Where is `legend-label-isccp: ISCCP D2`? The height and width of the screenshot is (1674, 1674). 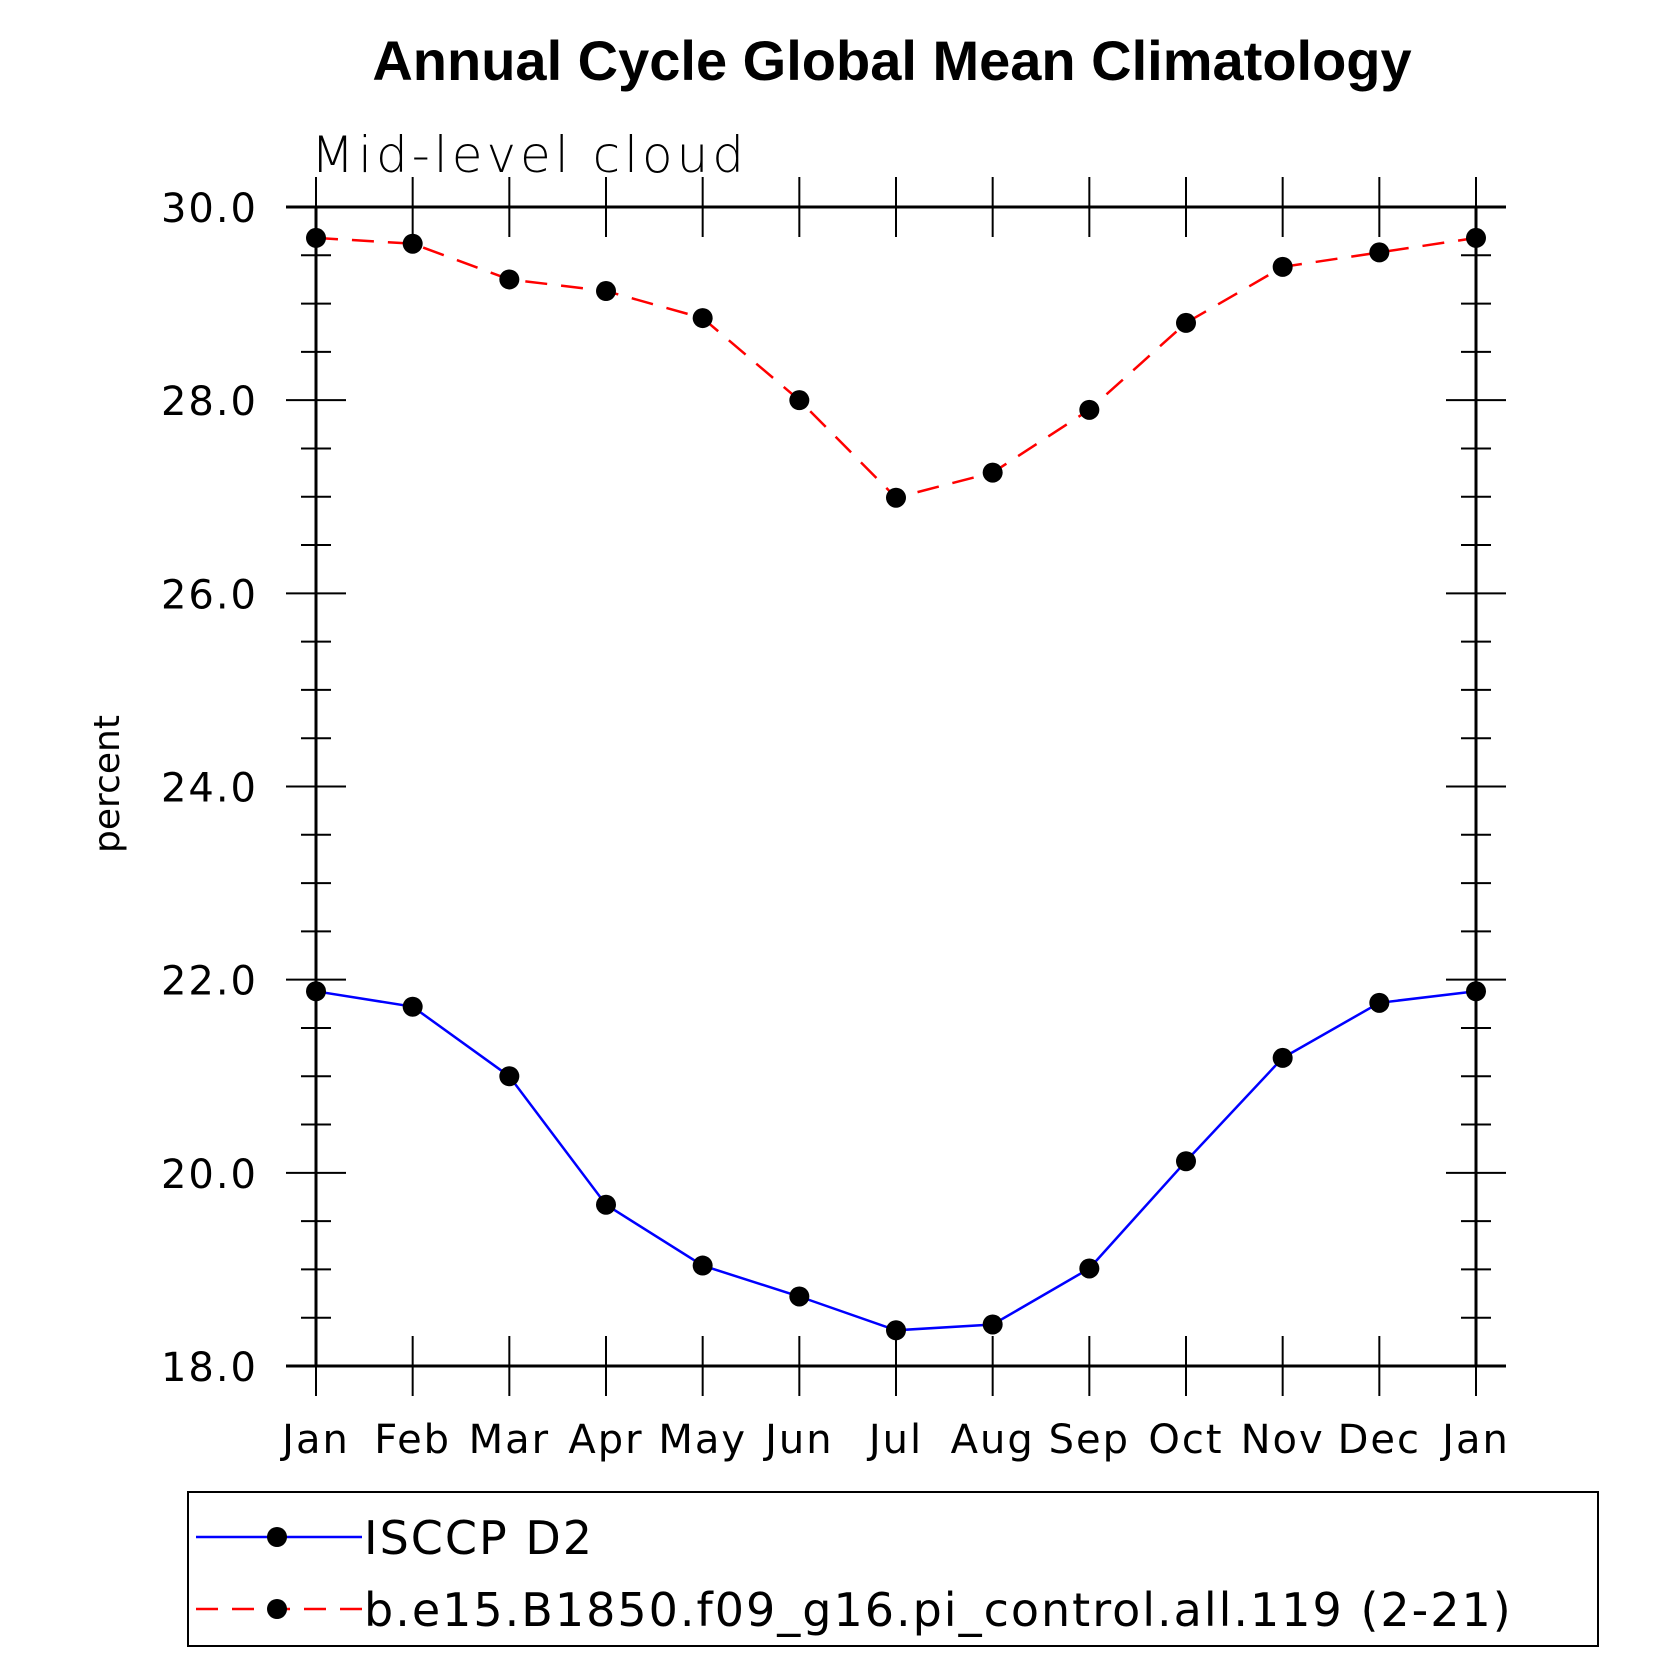
legend-label-isccp: ISCCP D2 is located at coordinates (479, 1538).